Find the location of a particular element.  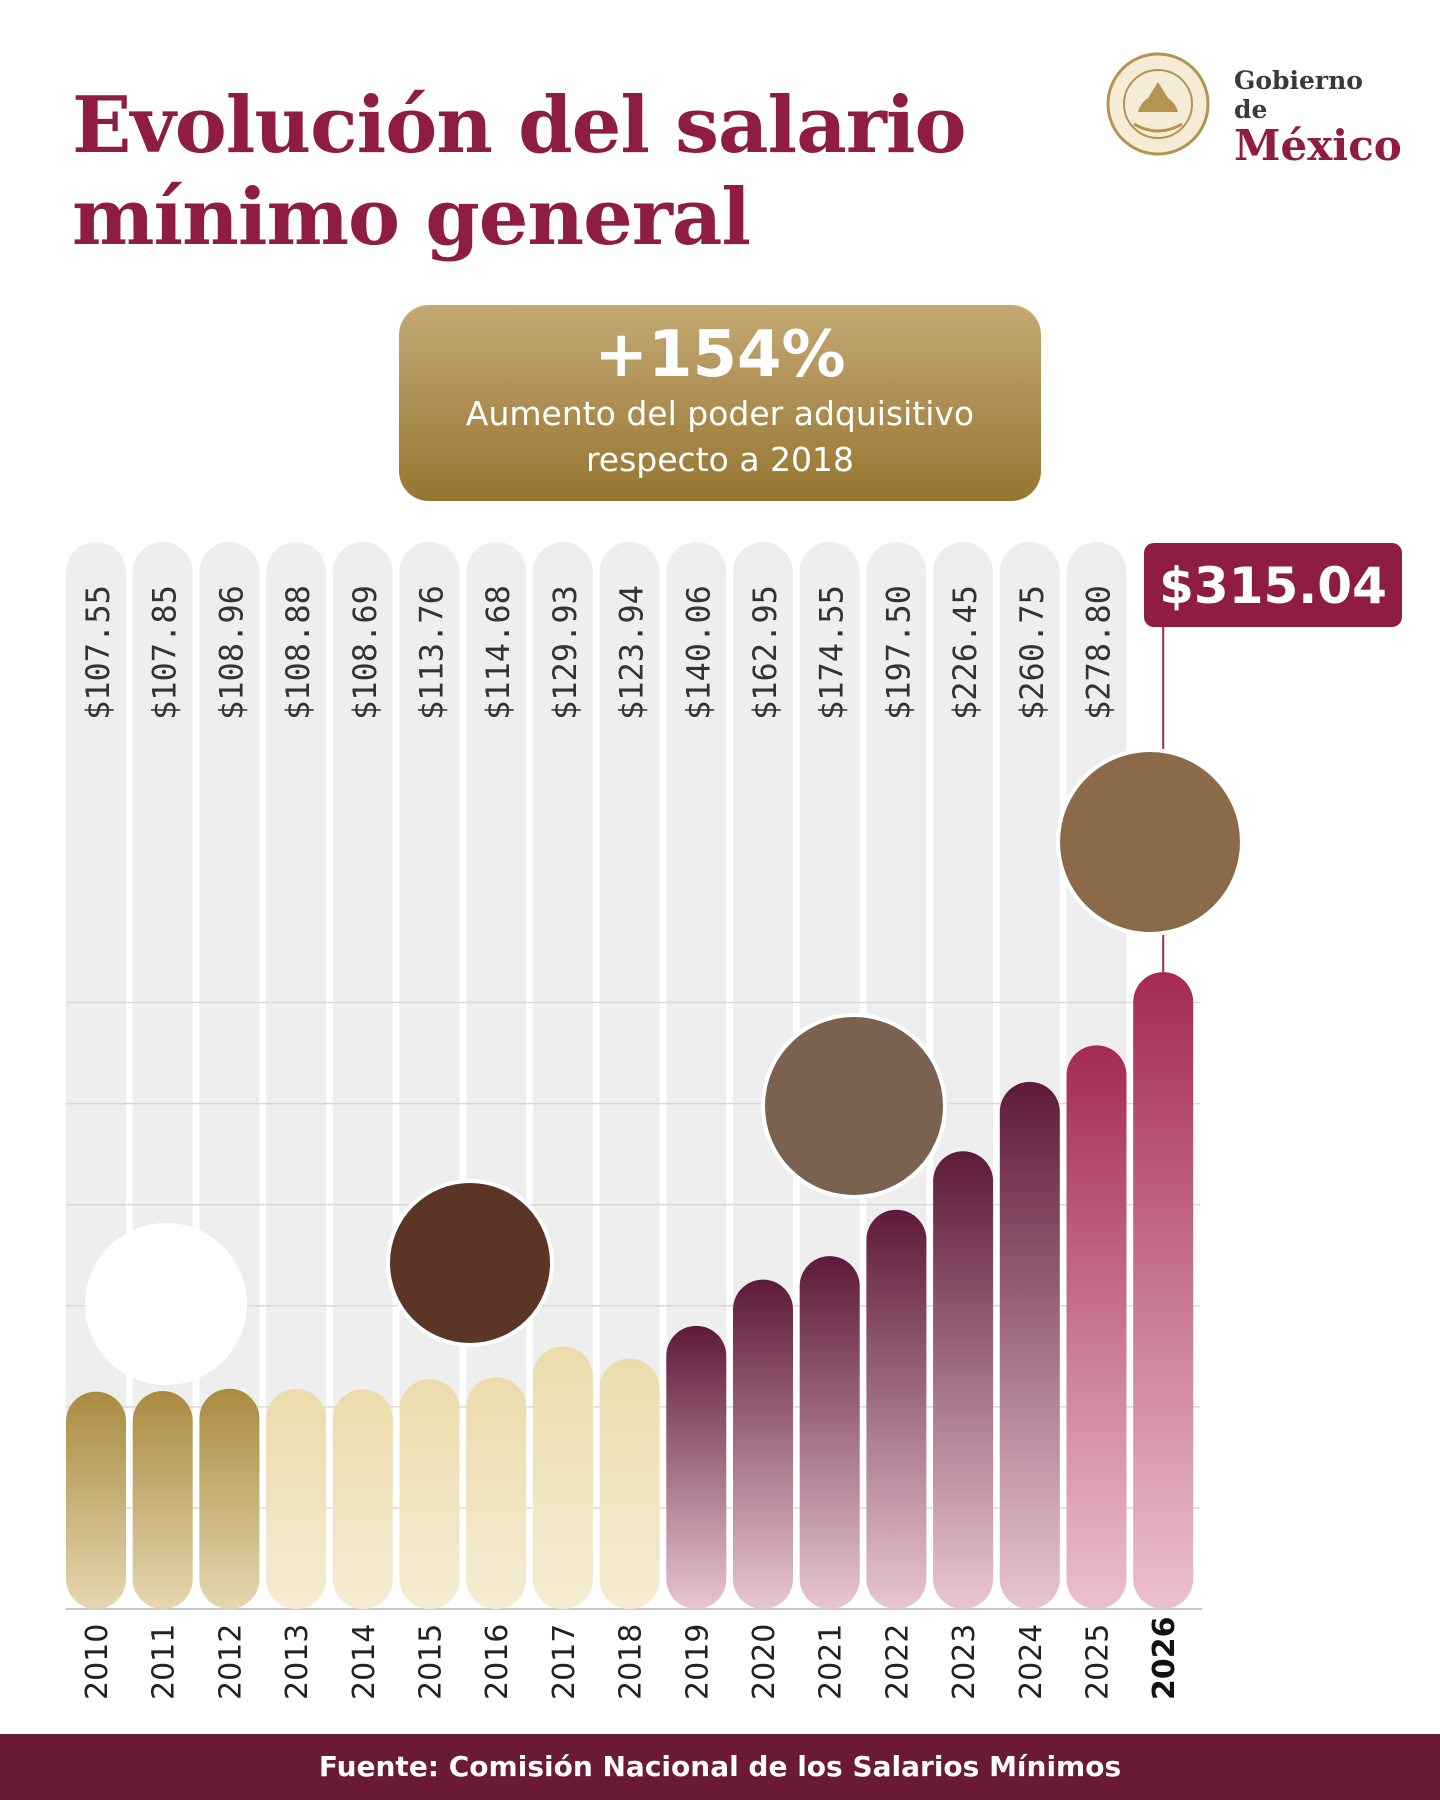

year-label-2023: 2023 is located at coordinates (964, 1662).